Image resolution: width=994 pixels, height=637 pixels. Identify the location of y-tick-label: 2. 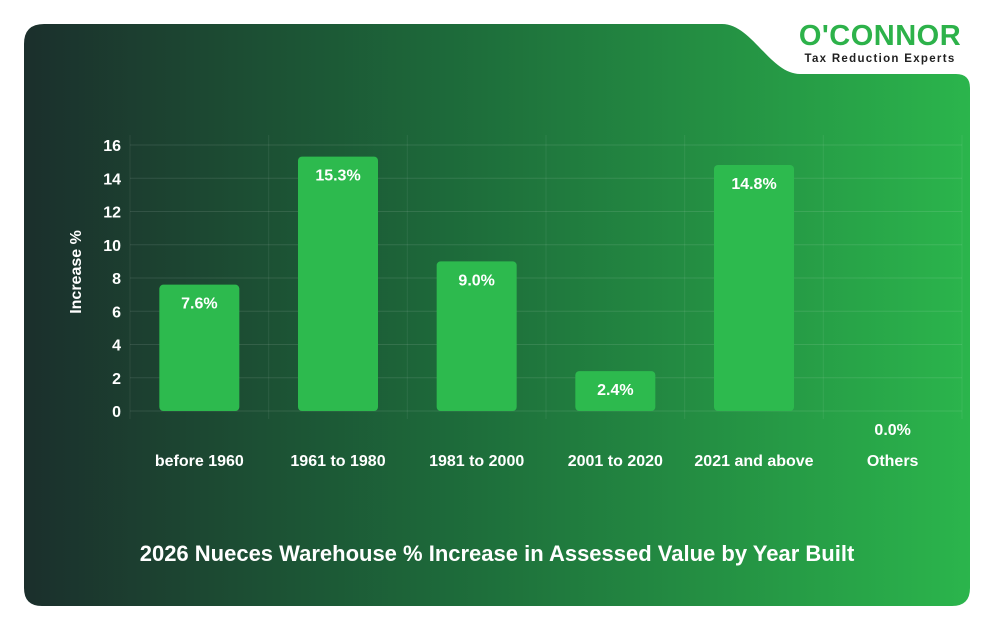
(116, 379).